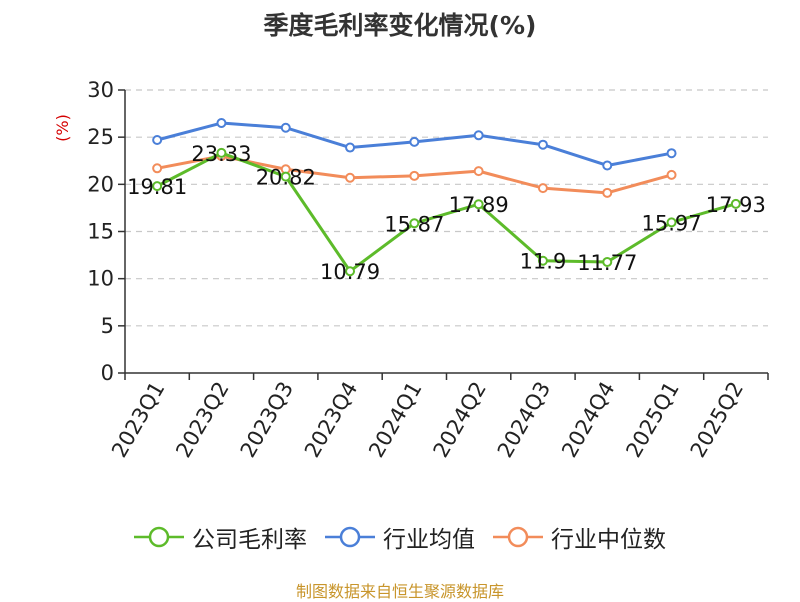 The height and width of the screenshot is (602, 800). Describe the element at coordinates (202, 420) in the screenshot. I see `x-tick-label: 2023Q2` at that location.